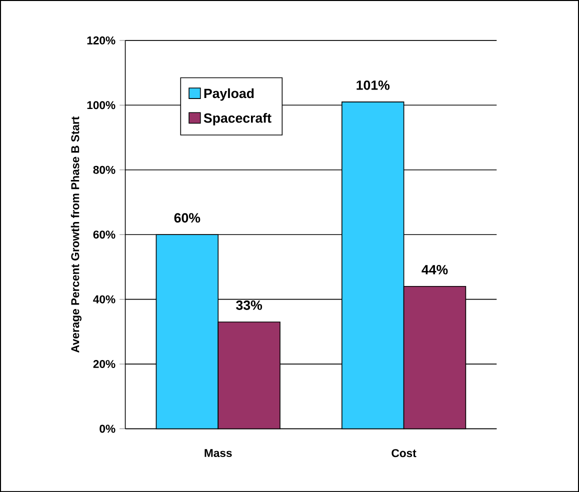  What do you see at coordinates (404, 453) in the screenshot?
I see `x-tick-label: Cost` at bounding box center [404, 453].